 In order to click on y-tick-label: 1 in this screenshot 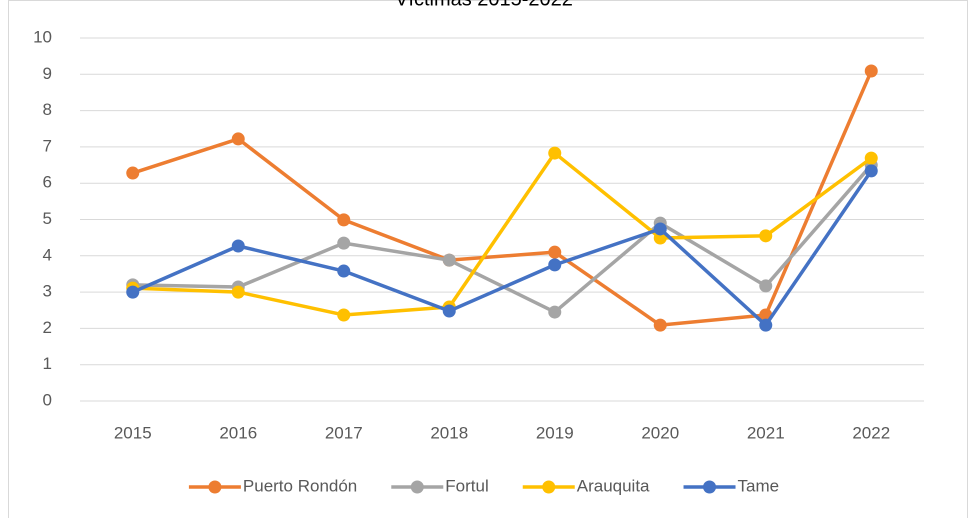, I will do `click(47, 363)`.